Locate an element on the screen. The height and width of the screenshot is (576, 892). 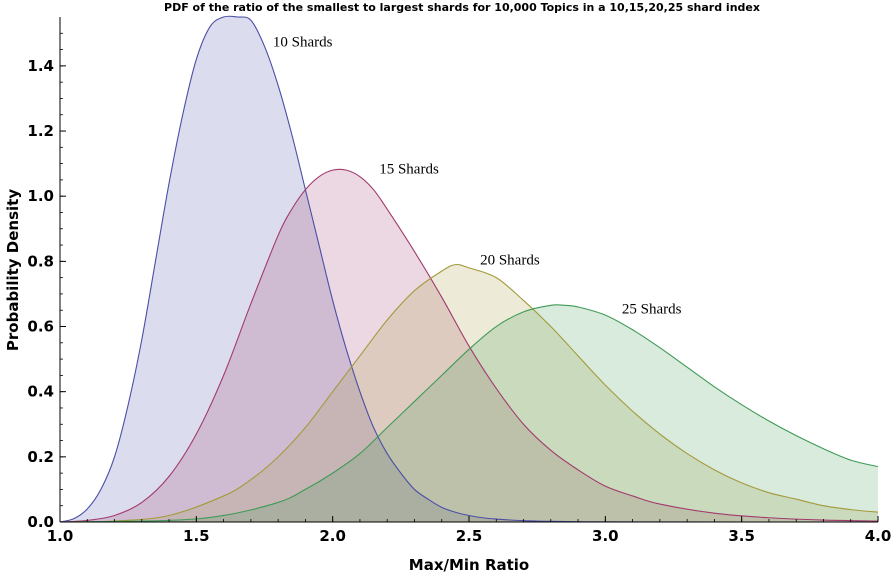
x-tick-label: 3.0 is located at coordinates (605, 536).